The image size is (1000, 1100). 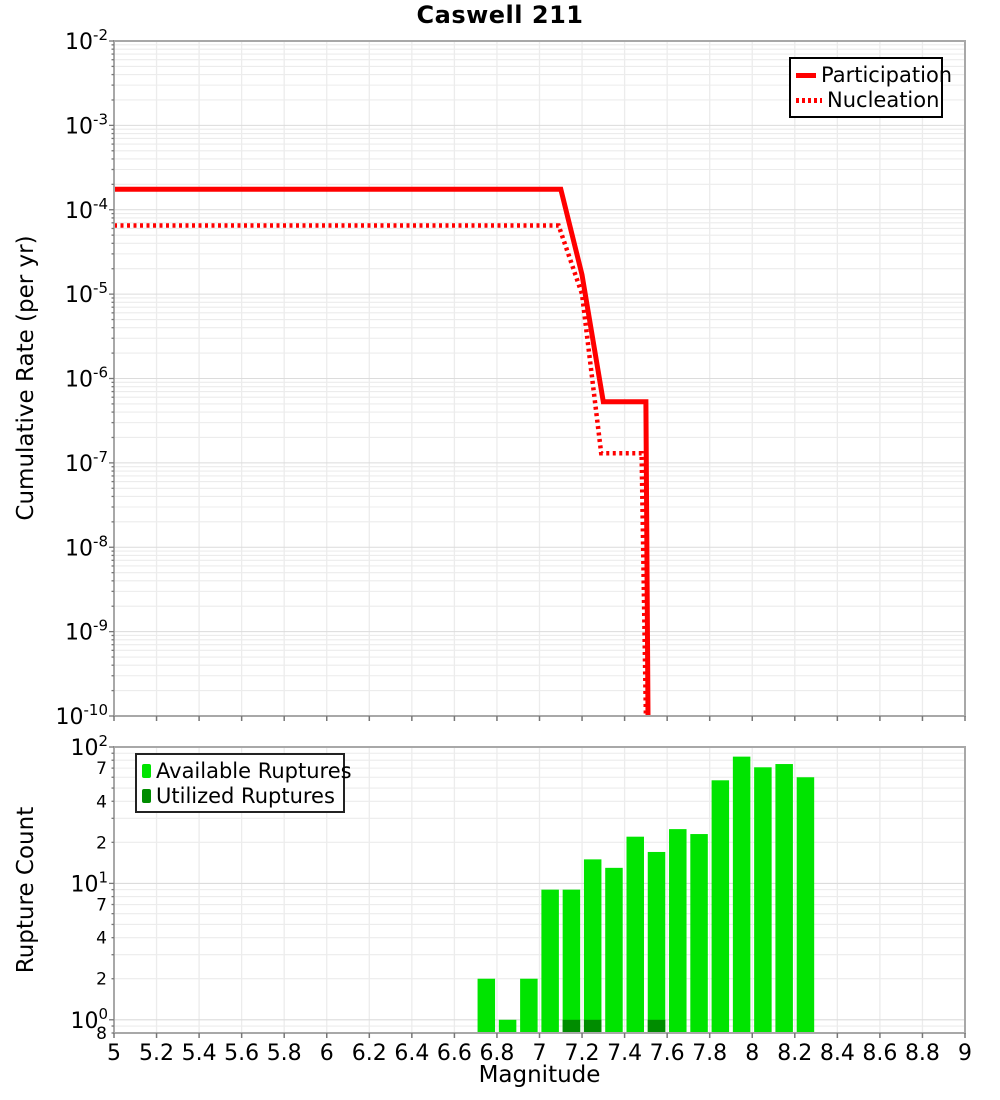 What do you see at coordinates (86, 546) in the screenshot?
I see `svg-text: 10⁻⁸` at bounding box center [86, 546].